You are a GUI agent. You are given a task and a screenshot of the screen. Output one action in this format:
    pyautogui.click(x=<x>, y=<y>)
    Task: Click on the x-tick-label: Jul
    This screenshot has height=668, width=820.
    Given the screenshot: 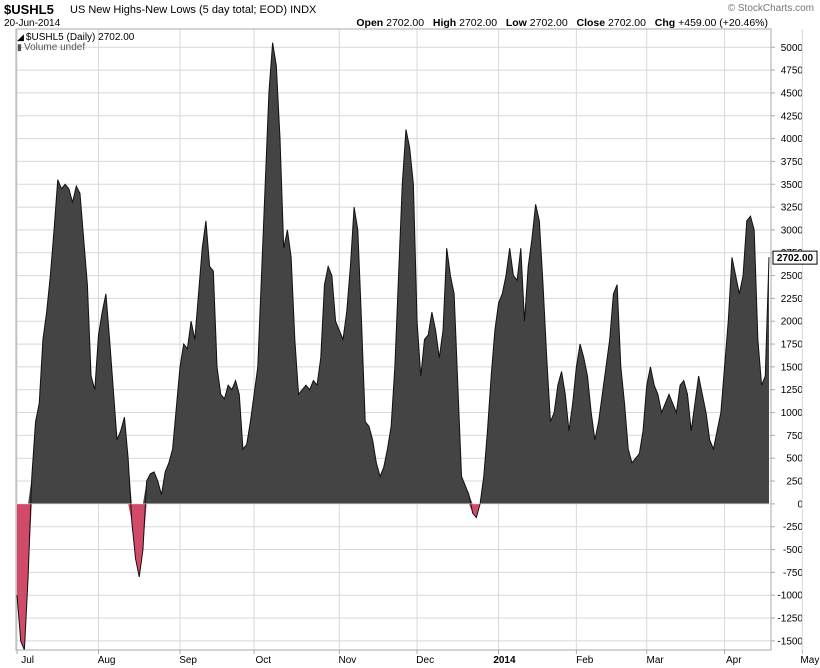 What is the action you would take?
    pyautogui.click(x=27, y=660)
    